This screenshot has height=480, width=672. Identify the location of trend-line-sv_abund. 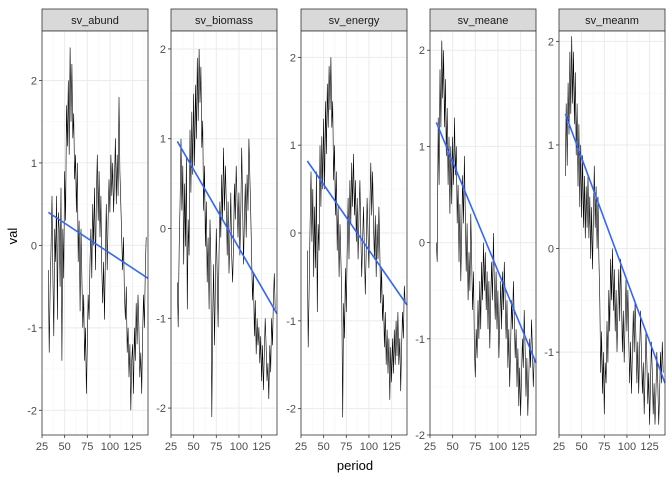
(98, 245).